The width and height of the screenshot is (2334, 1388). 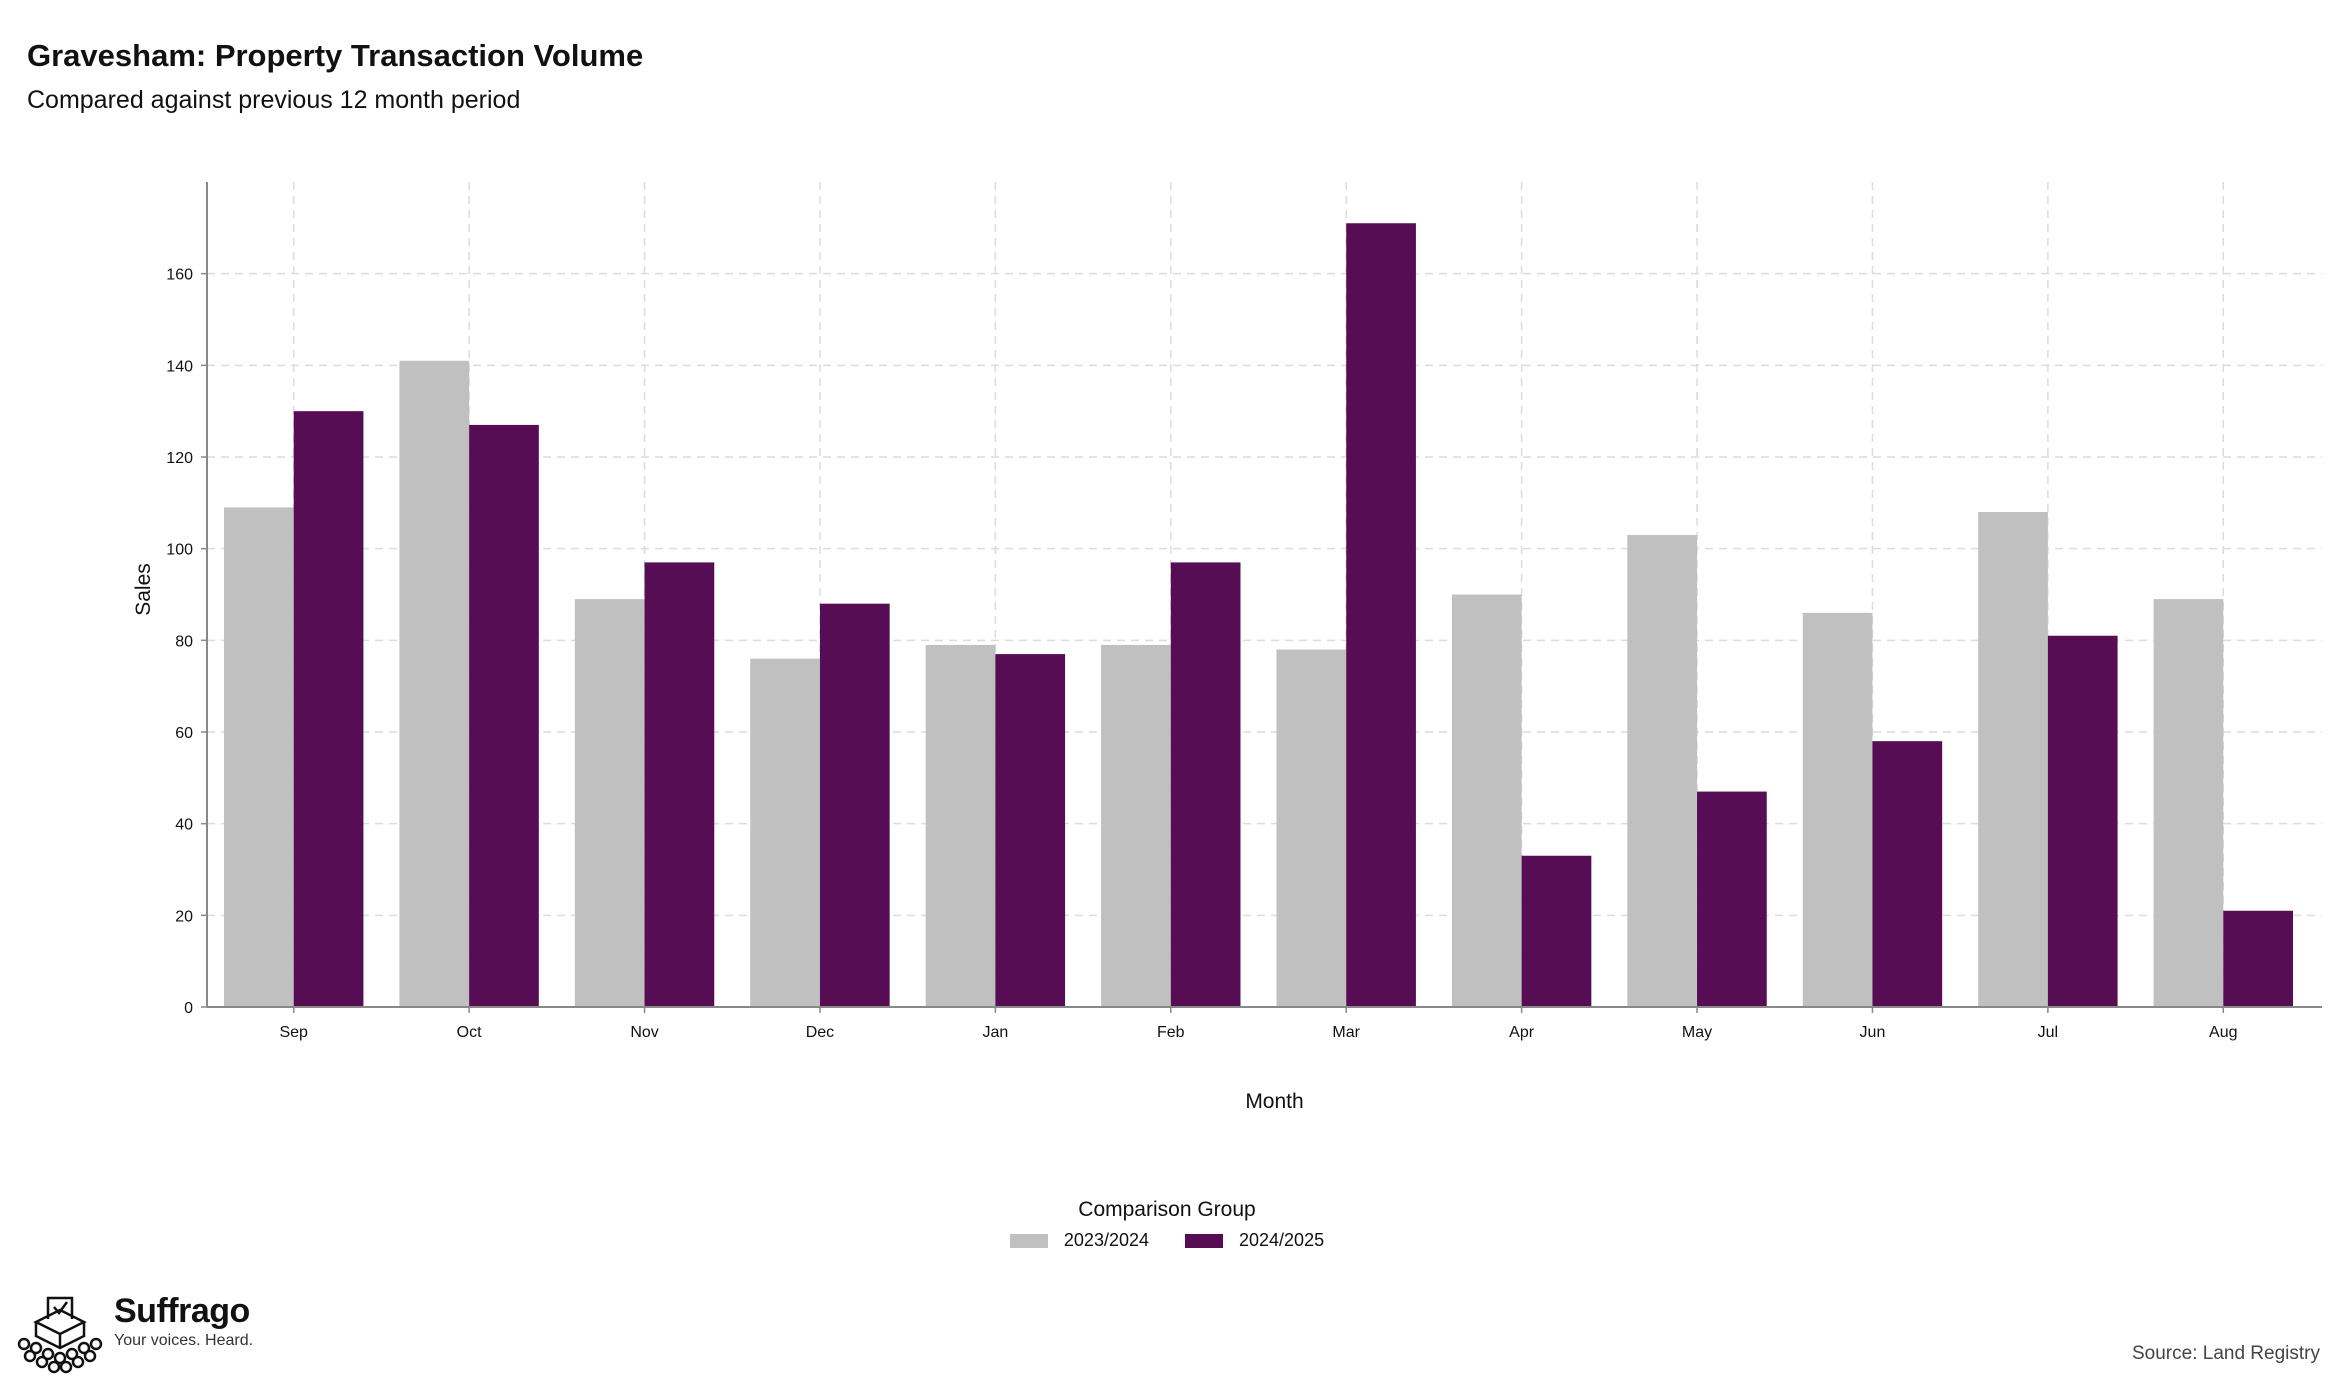 What do you see at coordinates (1381, 615) in the screenshot?
I see `bar-2024-2025-mar` at bounding box center [1381, 615].